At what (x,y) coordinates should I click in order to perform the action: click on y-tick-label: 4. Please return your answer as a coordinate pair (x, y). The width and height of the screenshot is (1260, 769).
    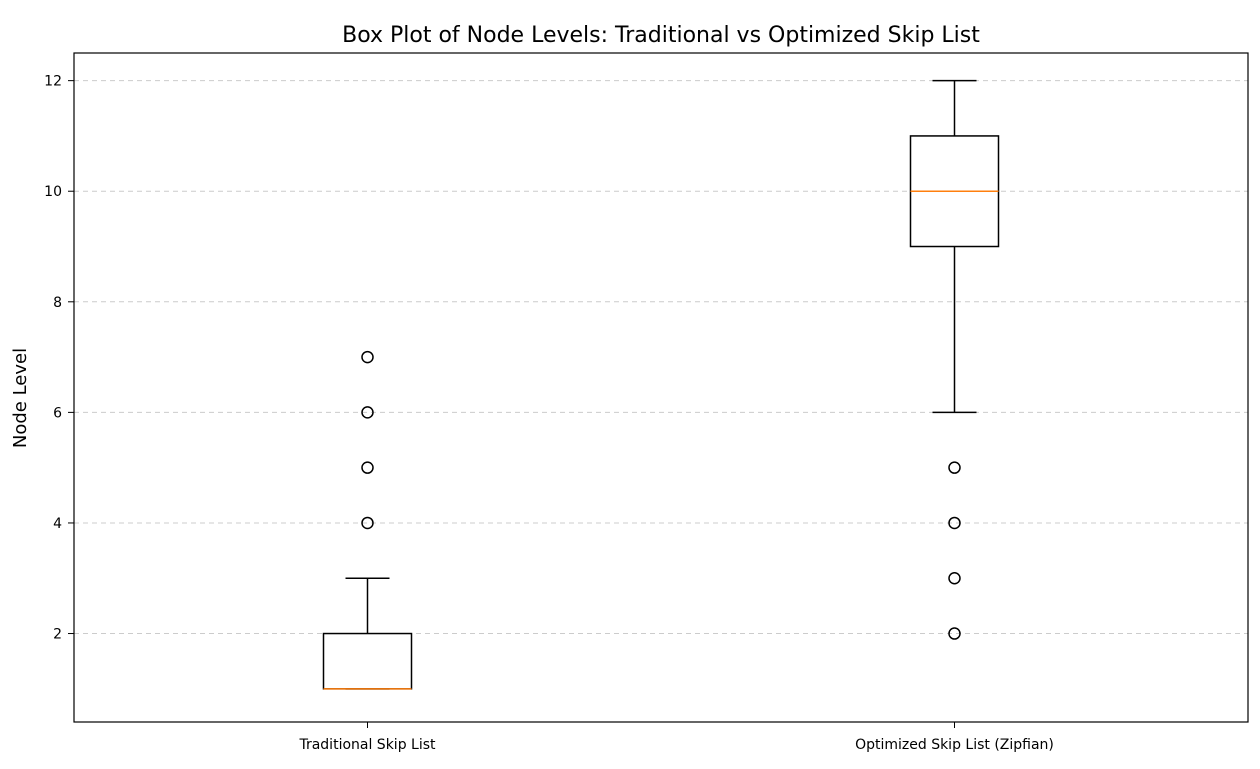
    Looking at the image, I should click on (57, 524).